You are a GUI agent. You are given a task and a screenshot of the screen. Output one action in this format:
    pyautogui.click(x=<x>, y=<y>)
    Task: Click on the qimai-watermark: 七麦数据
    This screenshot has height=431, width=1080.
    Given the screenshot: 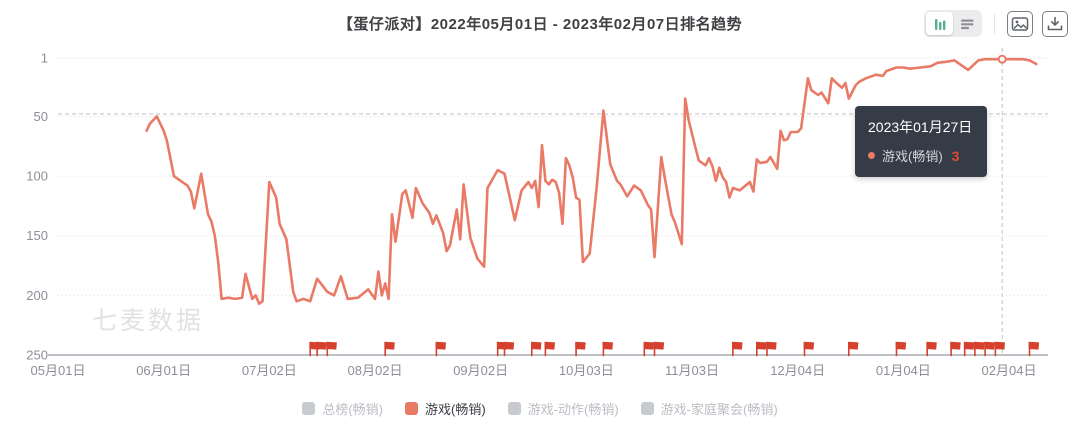 What is the action you would take?
    pyautogui.click(x=148, y=321)
    